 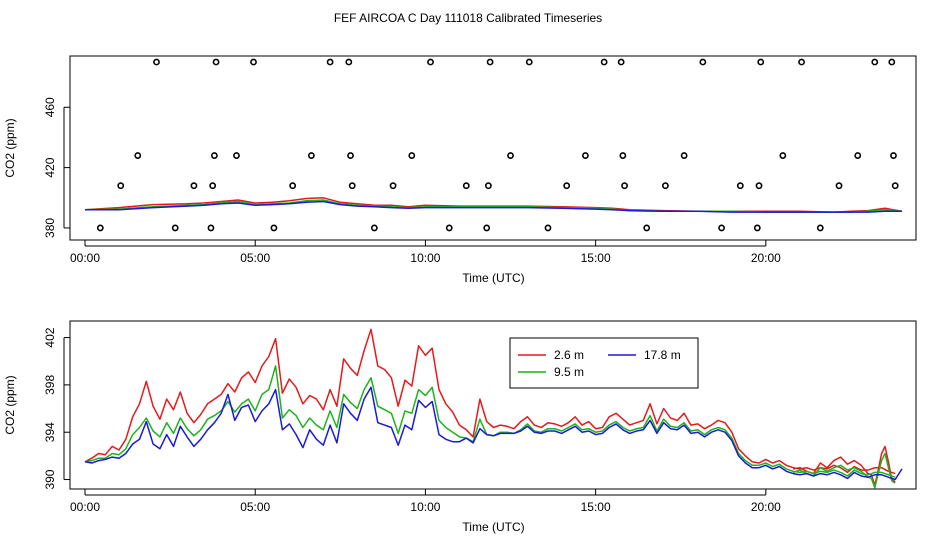 I want to click on series-line-2-6-m, so click(x=493, y=205).